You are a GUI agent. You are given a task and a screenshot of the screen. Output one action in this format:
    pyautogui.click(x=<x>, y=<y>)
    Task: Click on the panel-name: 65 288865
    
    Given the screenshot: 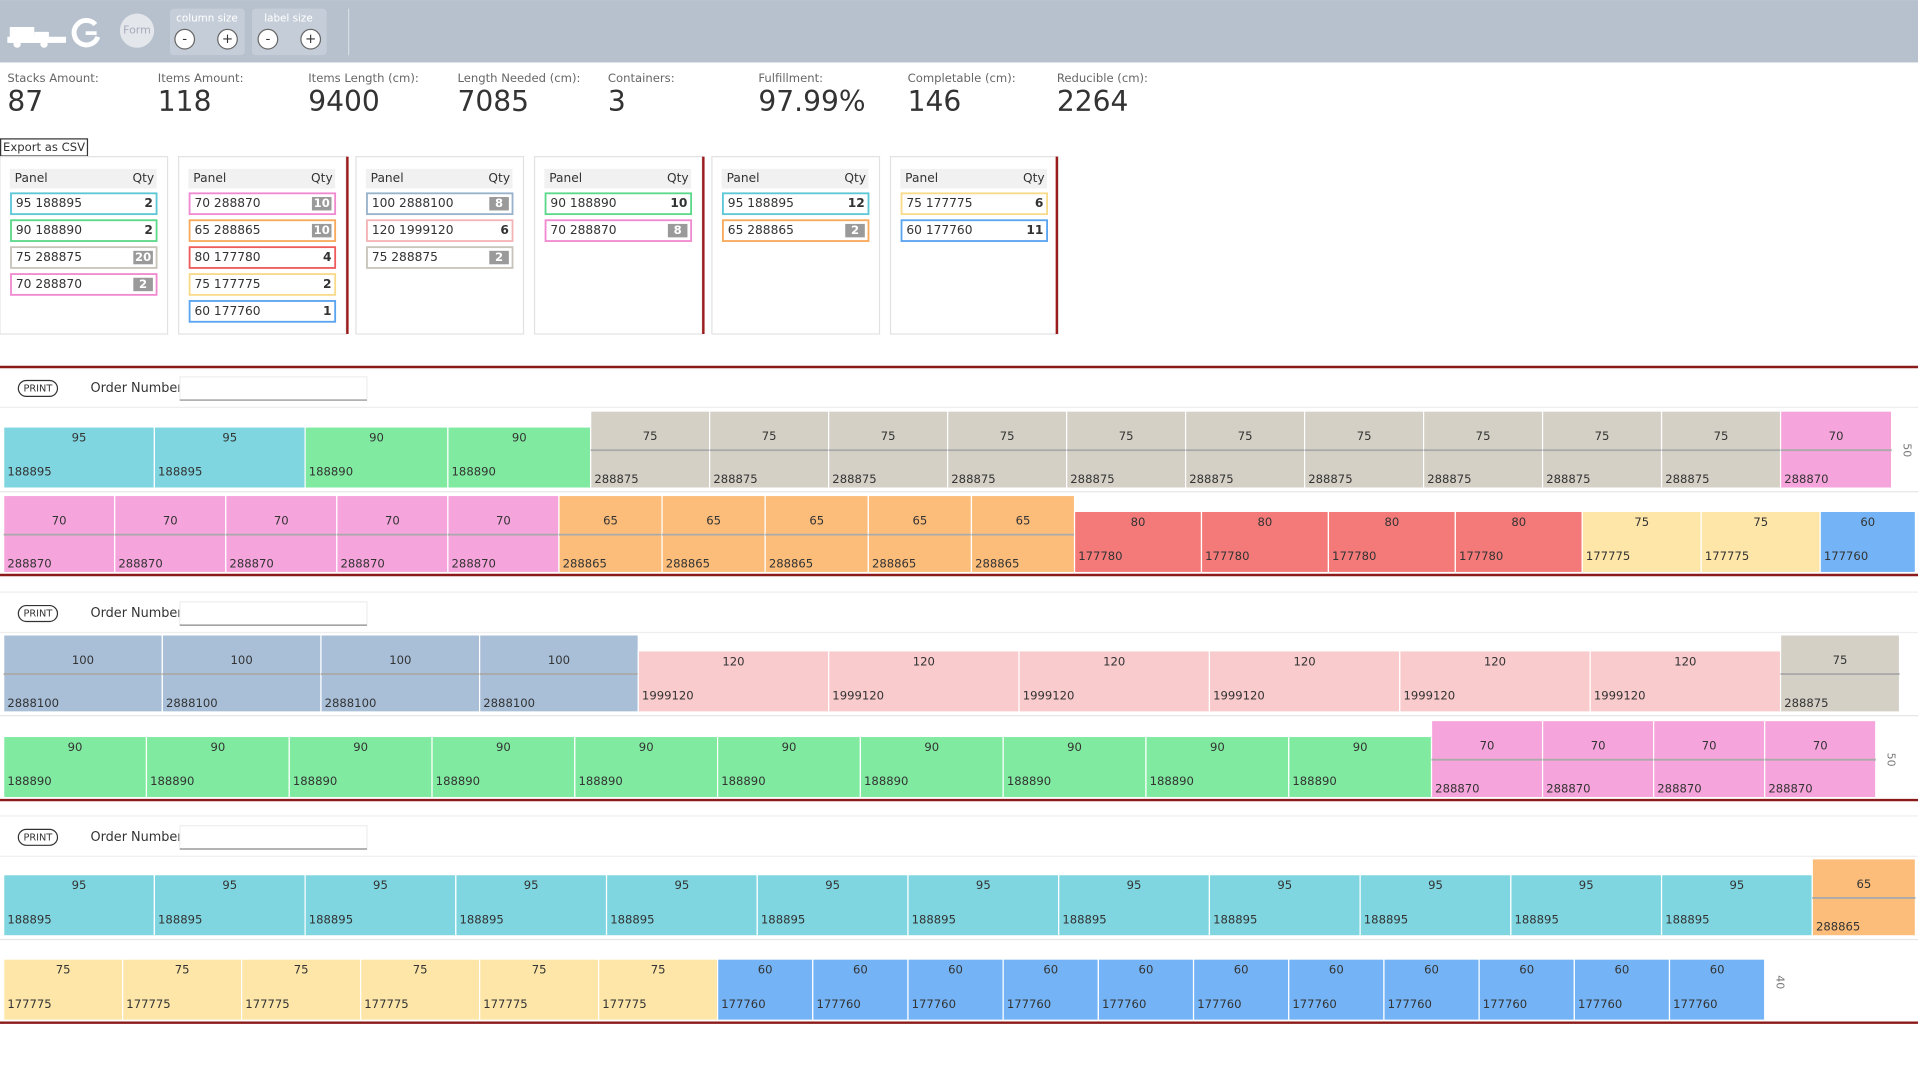 What is the action you would take?
    pyautogui.click(x=227, y=230)
    